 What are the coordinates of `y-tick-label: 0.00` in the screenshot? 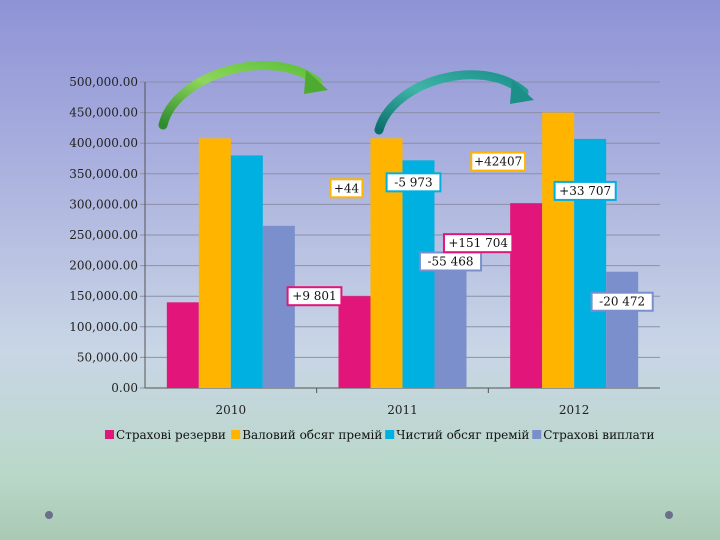 It's located at (124, 388).